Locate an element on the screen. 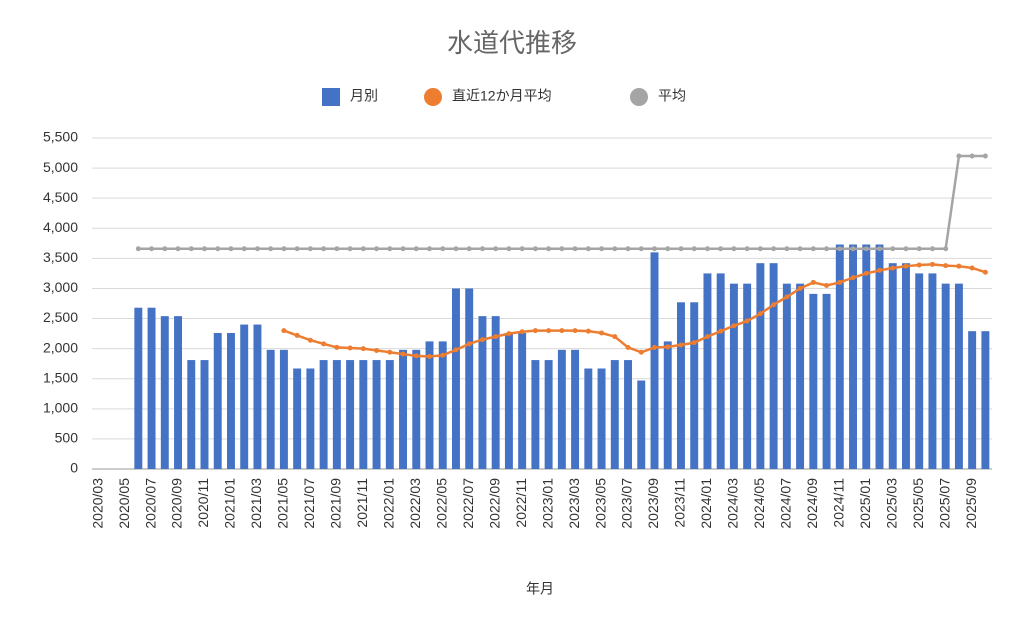 The image size is (1024, 633). x-tick-label: 2023/05 is located at coordinates (600, 503).